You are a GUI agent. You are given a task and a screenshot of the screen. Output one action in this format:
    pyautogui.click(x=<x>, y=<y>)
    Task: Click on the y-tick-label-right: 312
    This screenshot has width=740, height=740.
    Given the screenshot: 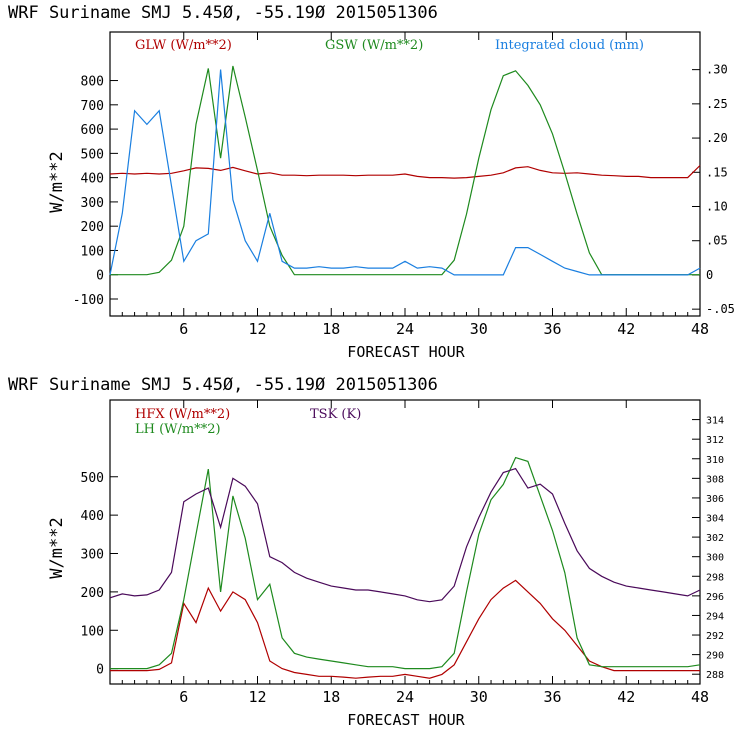 What is the action you would take?
    pyautogui.click(x=715, y=440)
    